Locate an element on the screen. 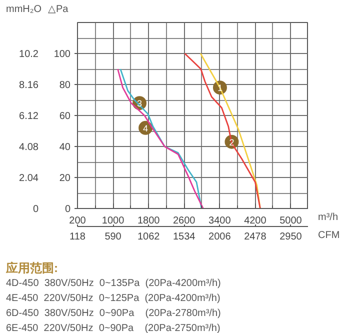  annotation: 4 is located at coordinates (145, 128).